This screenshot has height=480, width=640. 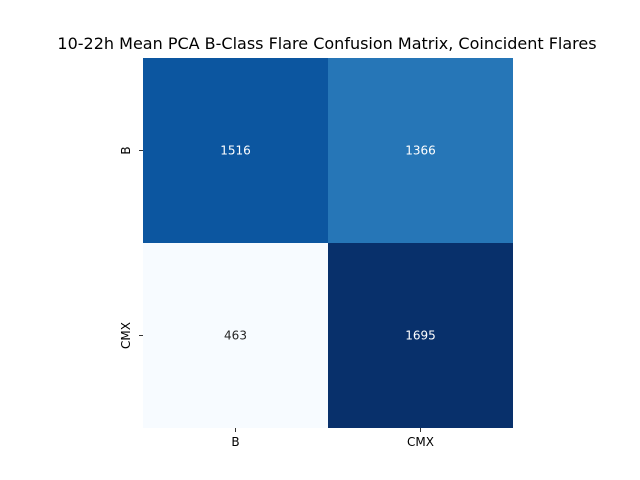 I want to click on y-axis: B CMX, so click(x=131, y=247).